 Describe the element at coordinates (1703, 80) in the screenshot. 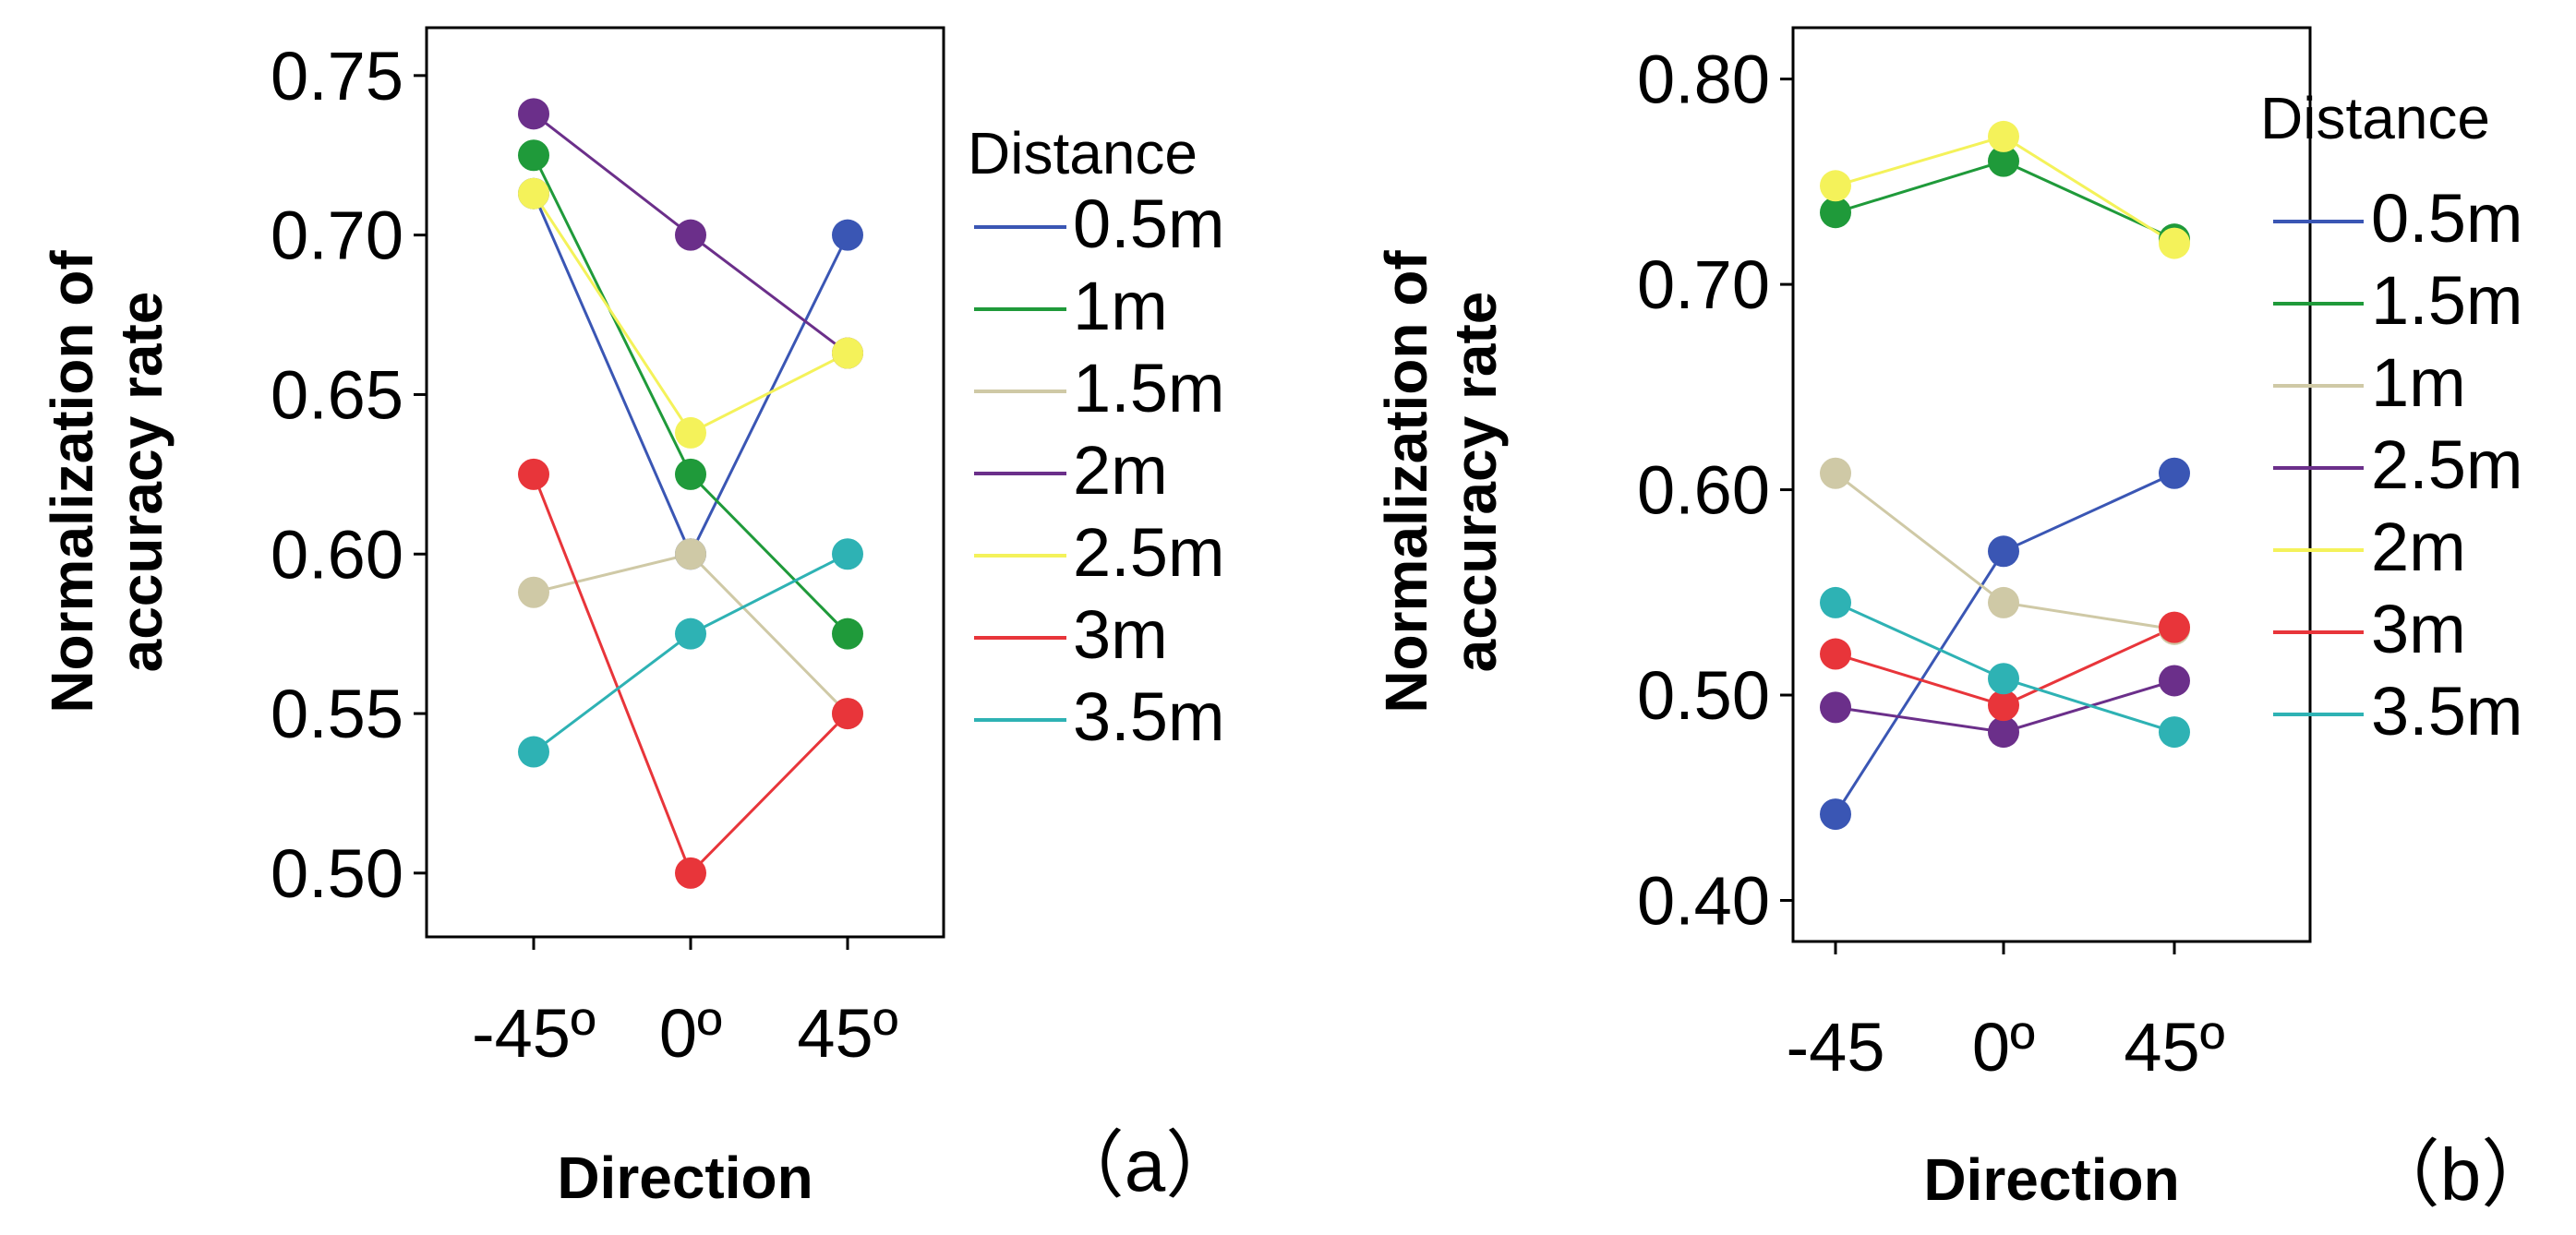

I see `y-tick-label: 0.80` at that location.